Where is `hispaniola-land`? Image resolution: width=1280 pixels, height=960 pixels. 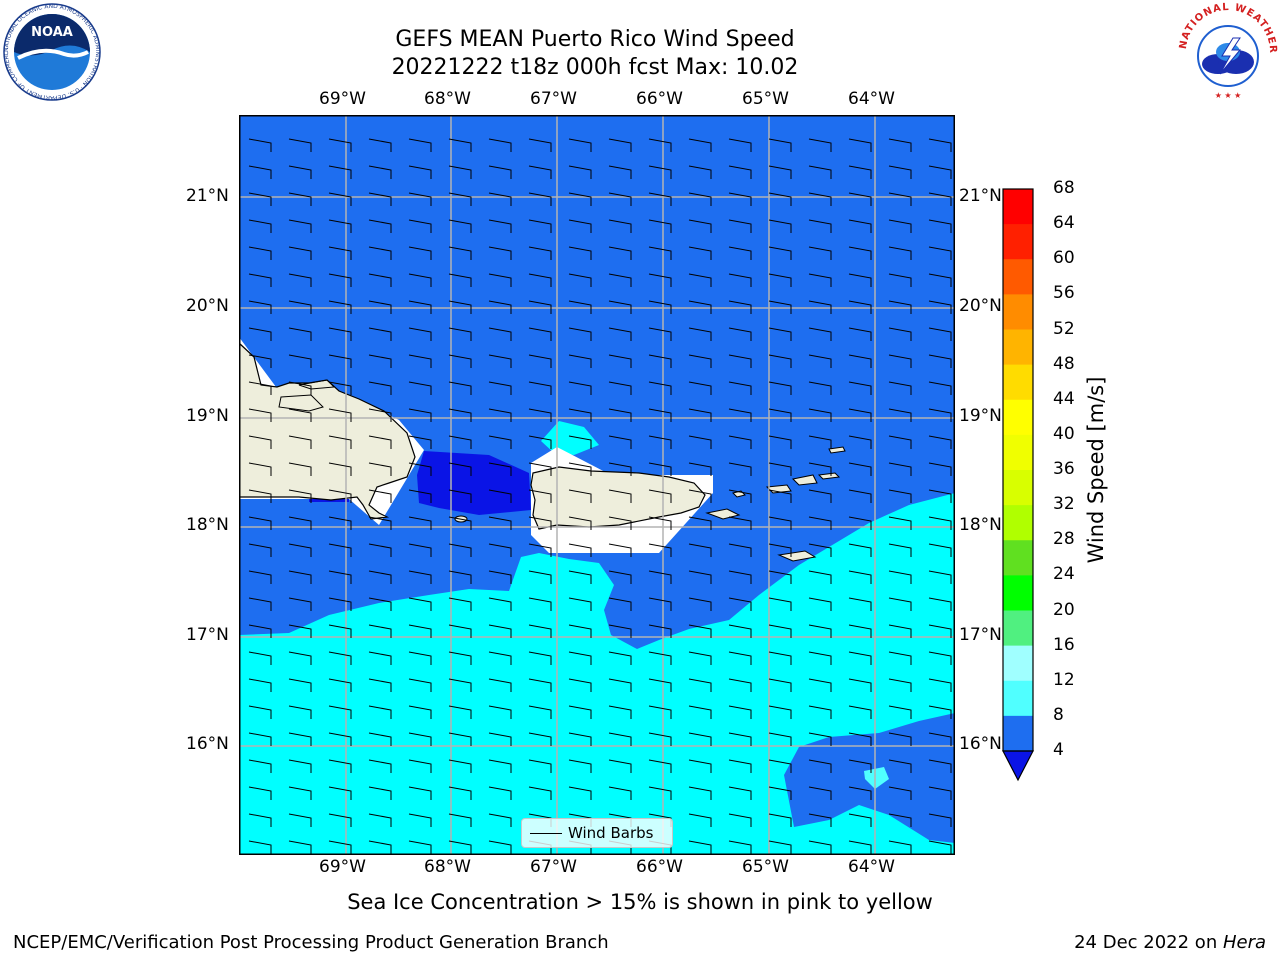 hispaniola-land is located at coordinates (327, 431).